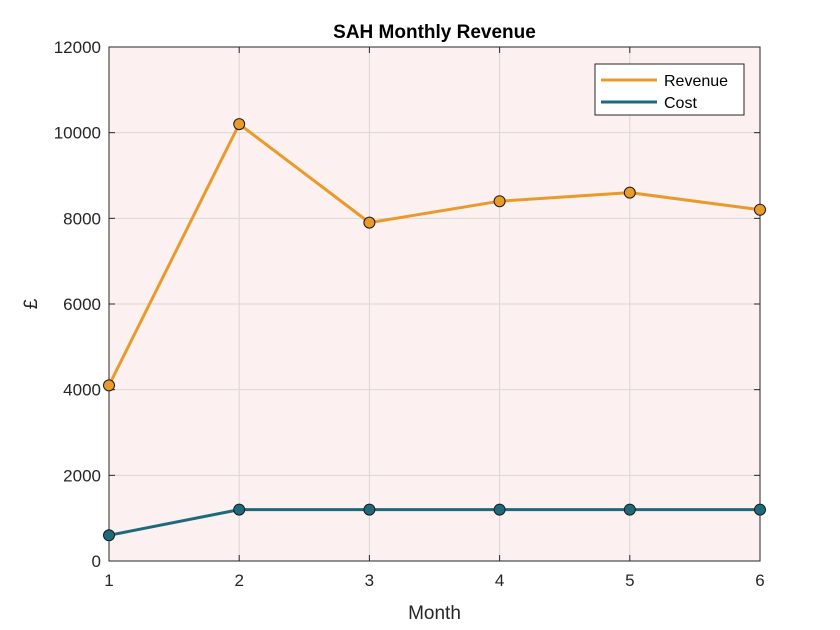 This screenshot has height=630, width=840. I want to click on series-line, so click(434, 522).